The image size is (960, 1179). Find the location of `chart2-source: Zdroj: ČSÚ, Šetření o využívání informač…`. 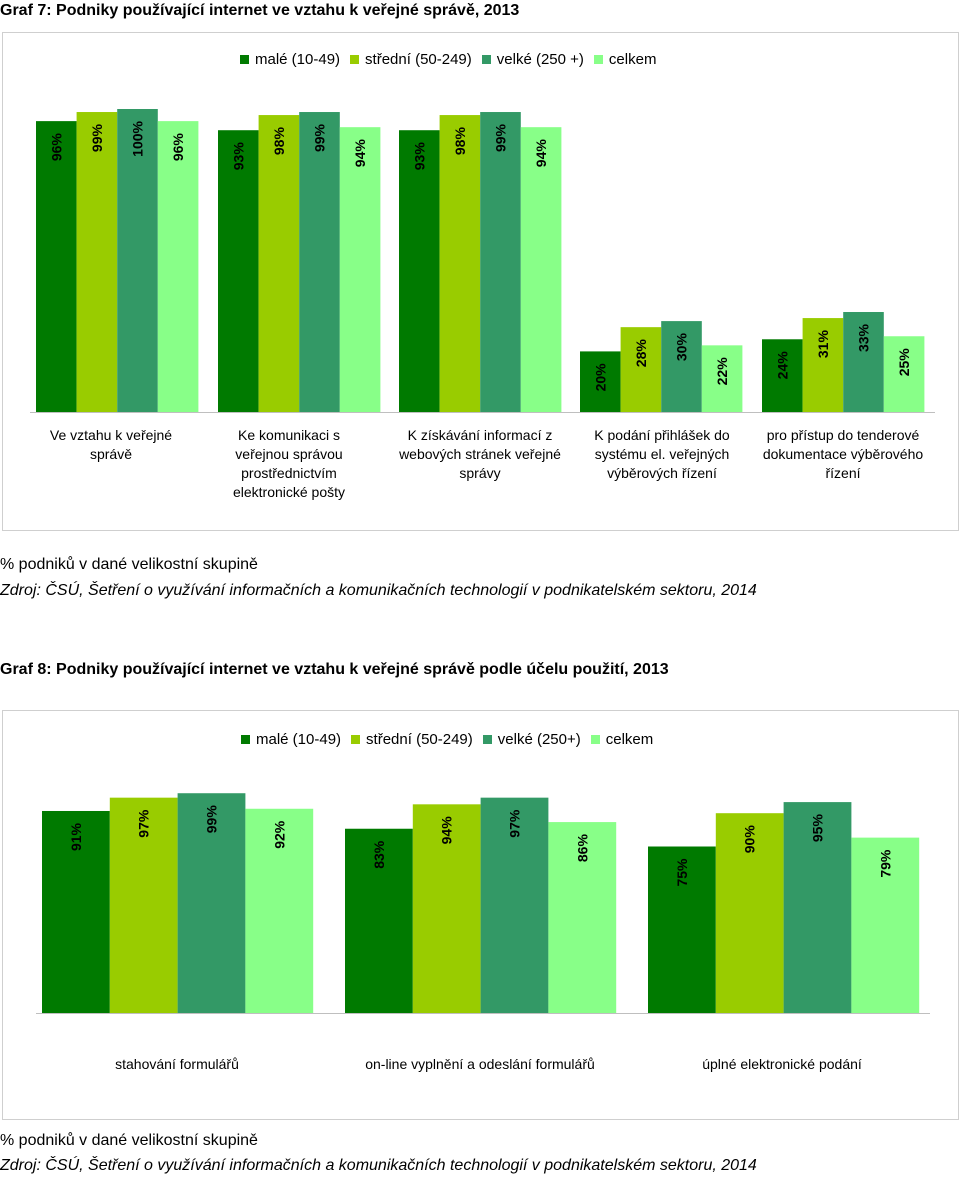

chart2-source: Zdroj: ČSÚ, Šetření o využívání informač… is located at coordinates (378, 1165).